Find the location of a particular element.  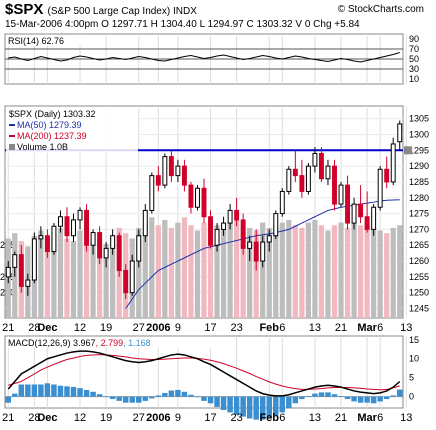

x-tick-label: Dec is located at coordinates (47, 328).